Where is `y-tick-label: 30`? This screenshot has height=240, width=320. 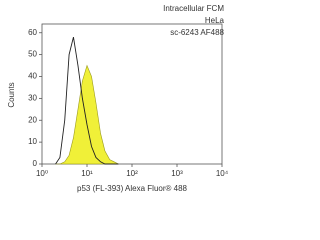
y-tick-label: 30 is located at coordinates (32, 97).